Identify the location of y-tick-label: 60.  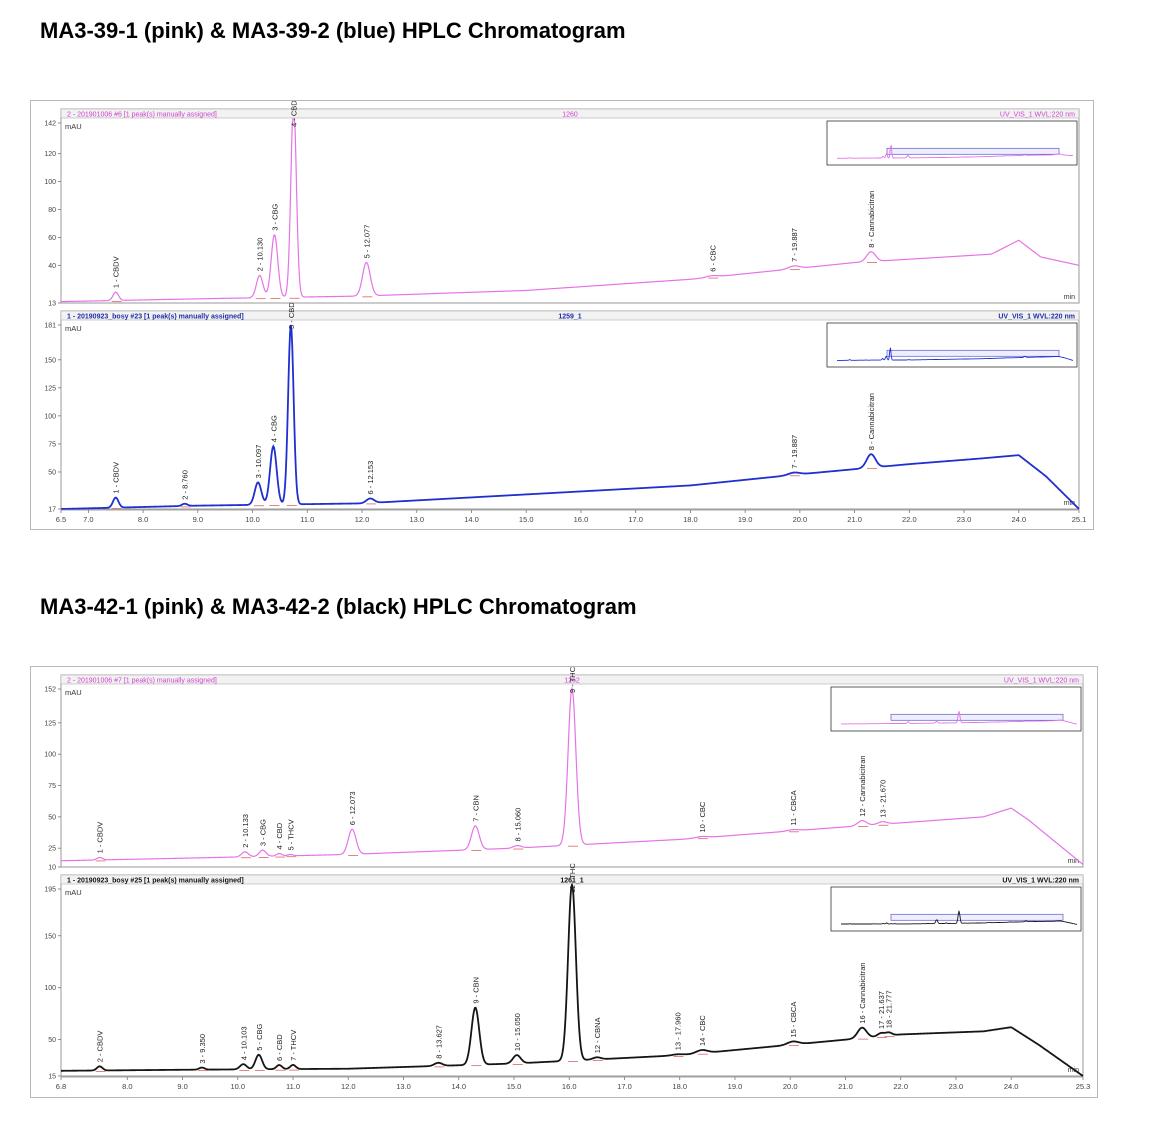
(52, 238).